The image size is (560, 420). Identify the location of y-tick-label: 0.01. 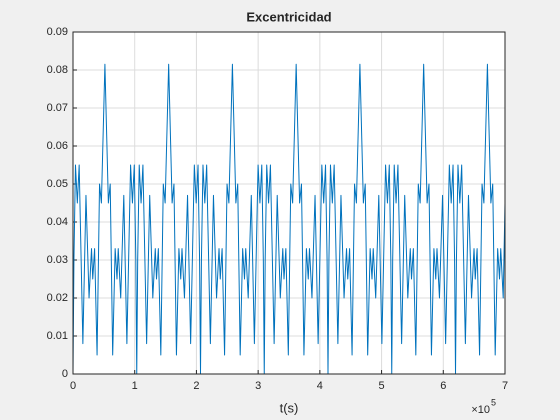
(57, 336).